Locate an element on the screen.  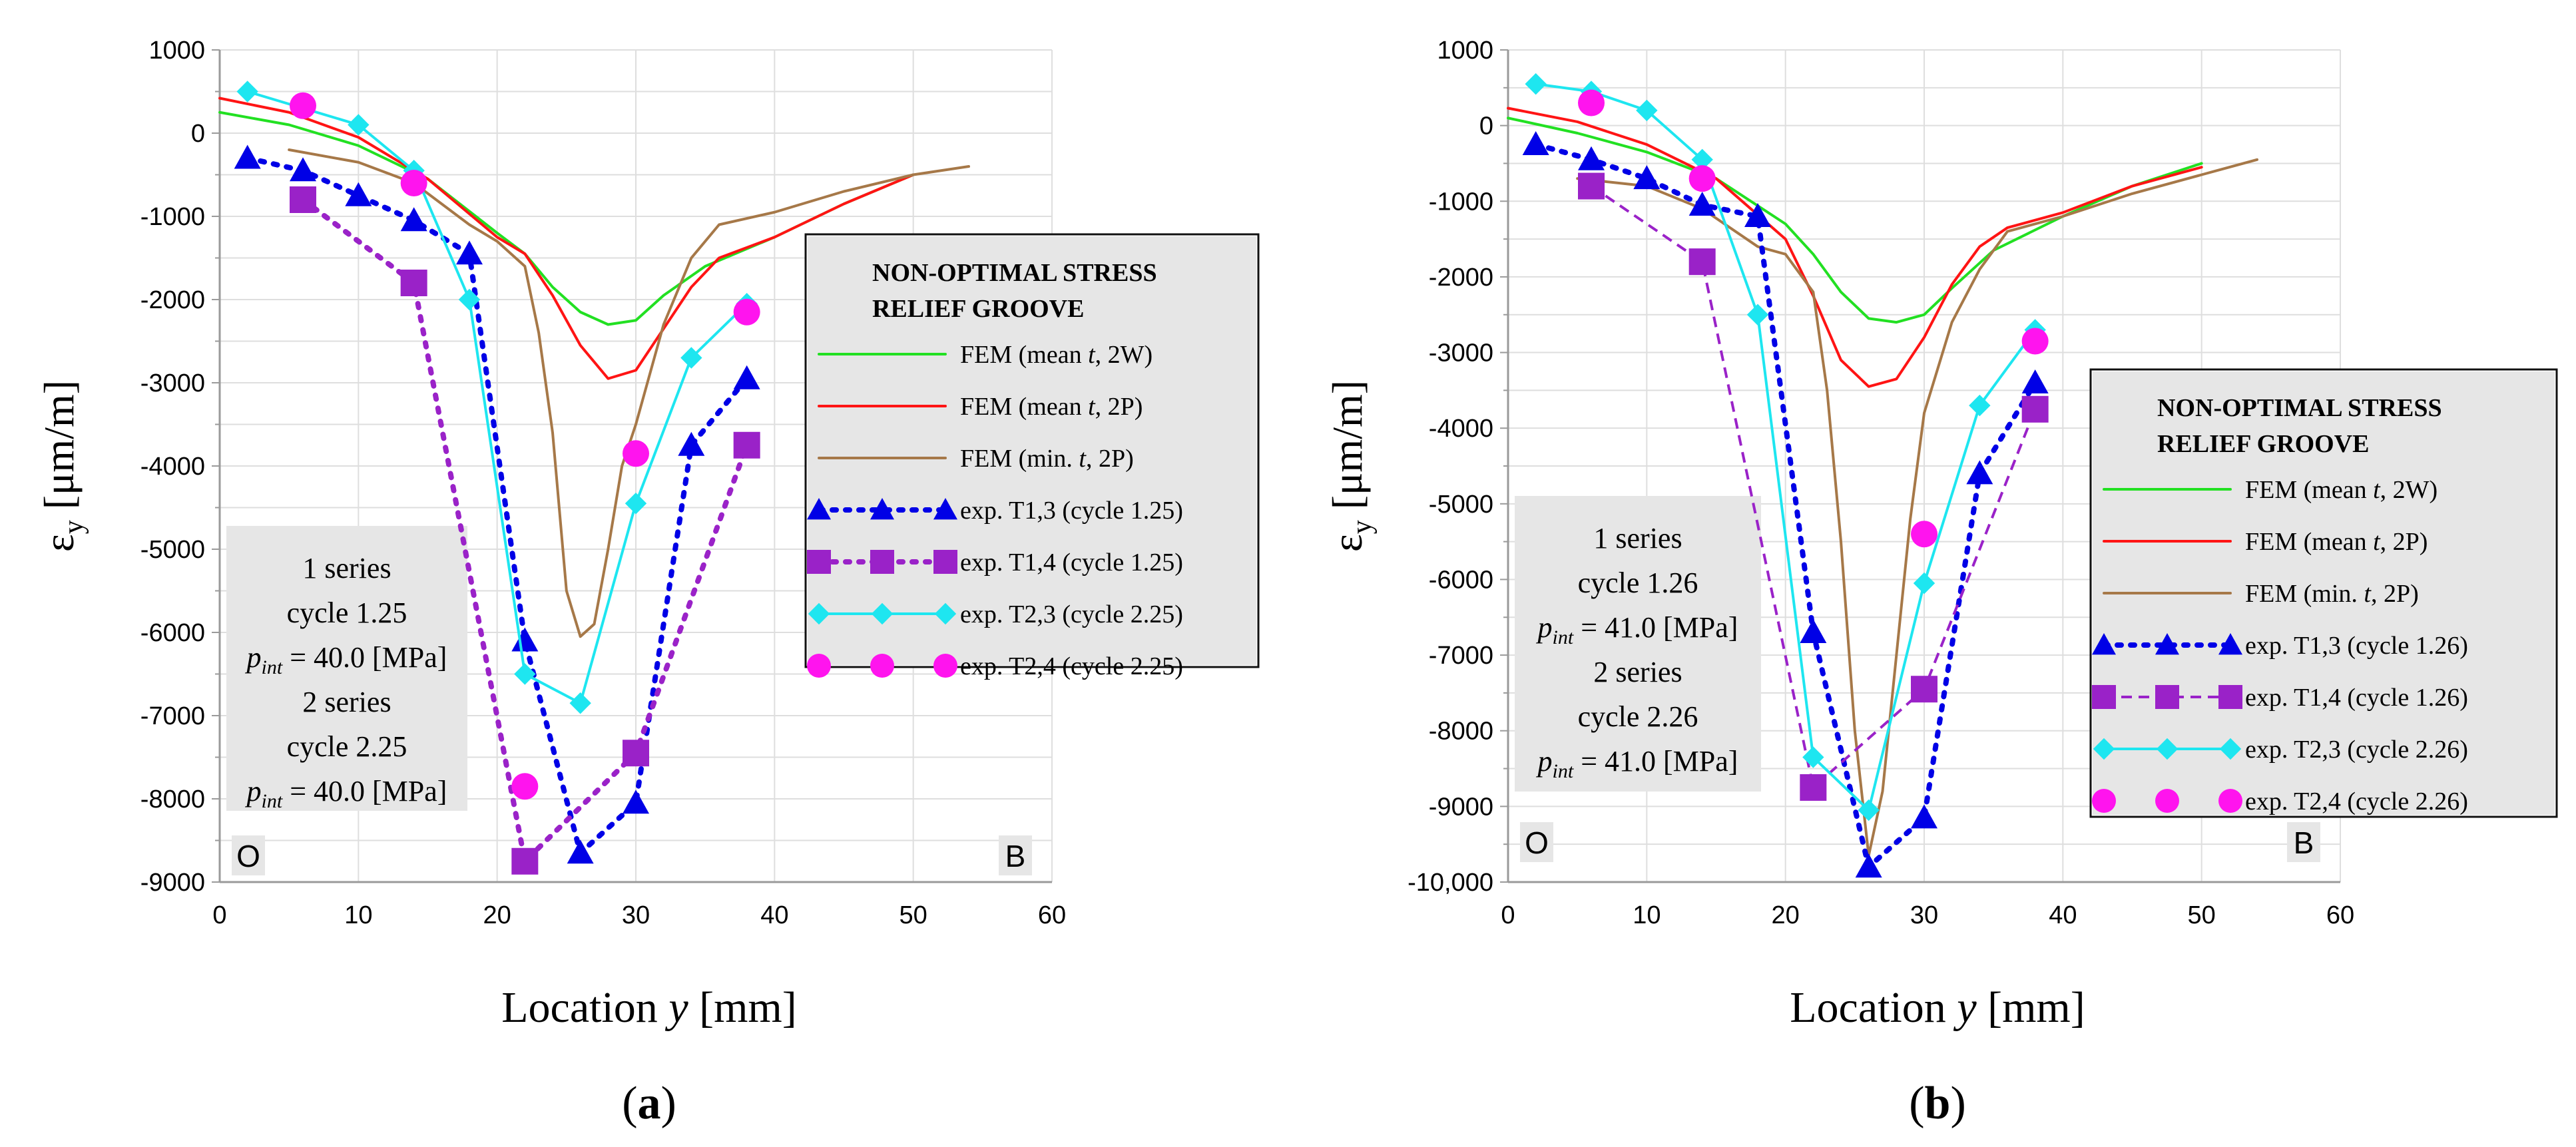
y-tick-label: -10,000 is located at coordinates (1451, 883).